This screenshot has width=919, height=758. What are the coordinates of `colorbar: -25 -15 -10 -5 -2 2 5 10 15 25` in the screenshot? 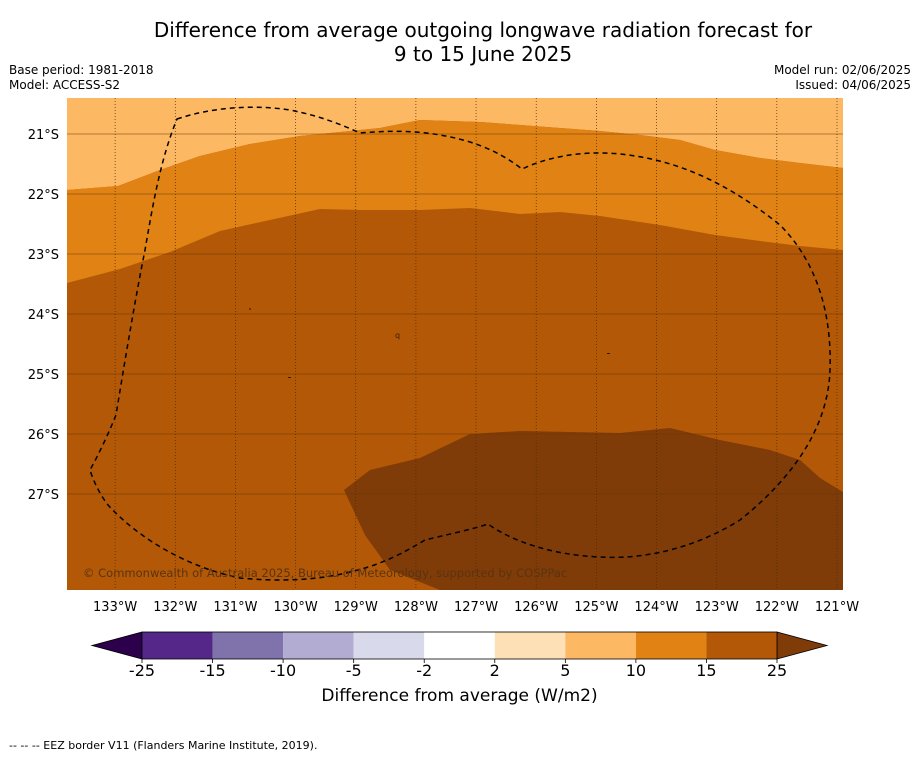 It's located at (459, 655).